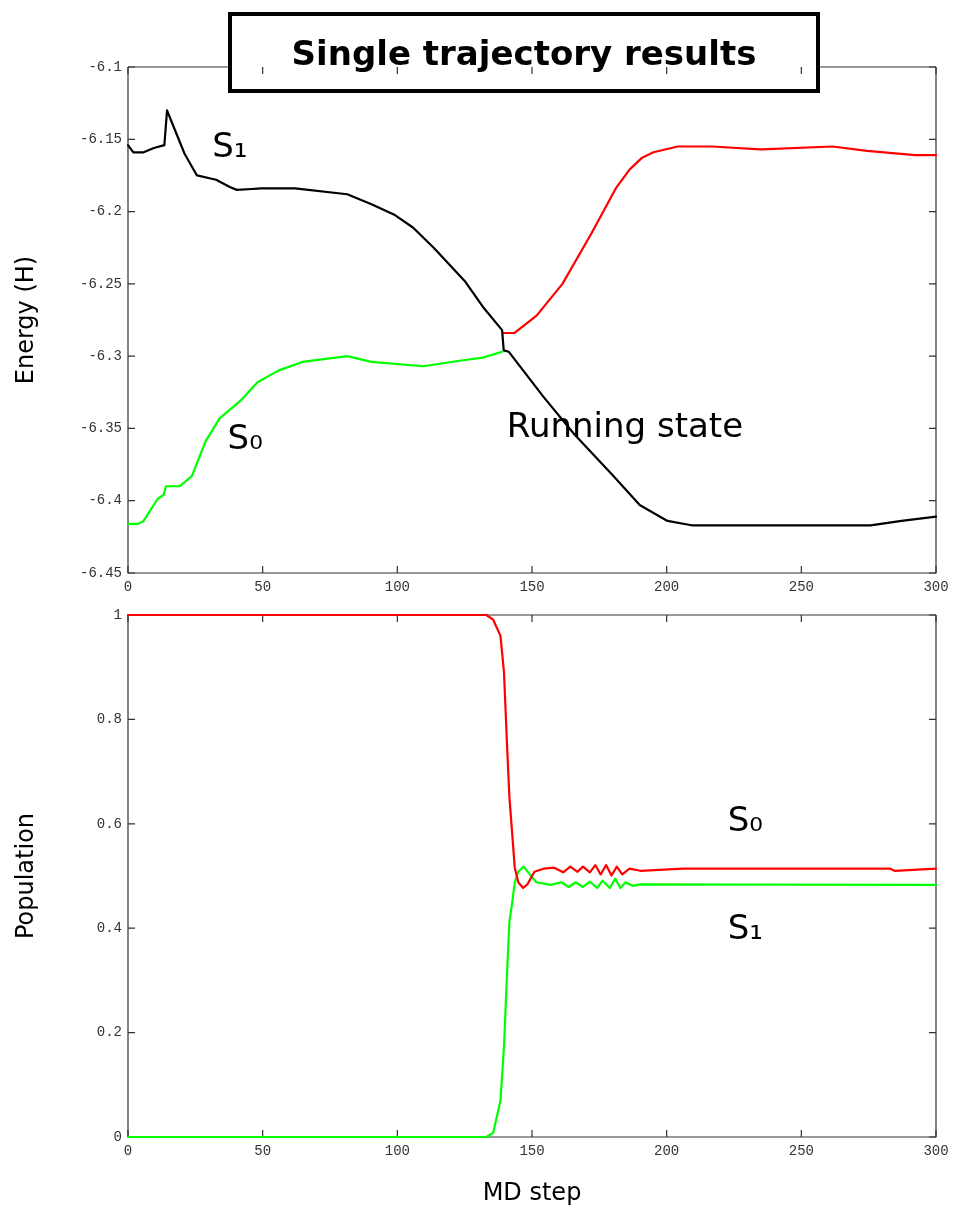 This screenshot has height=1212, width=958. Describe the element at coordinates (117, 1136) in the screenshot. I see `y-tick-label: 0` at that location.